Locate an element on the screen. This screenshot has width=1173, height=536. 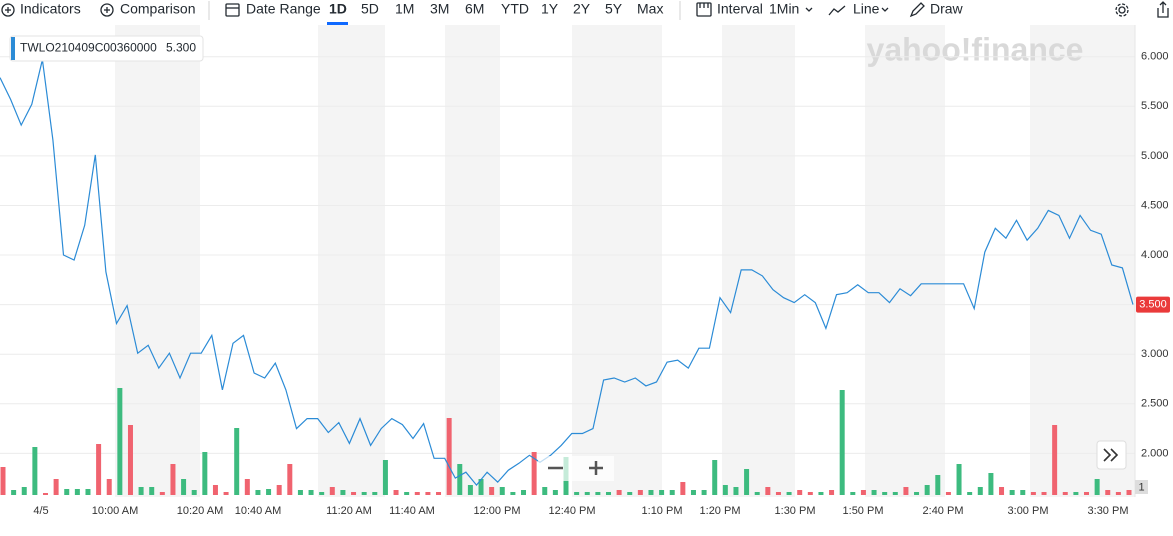
x-tick-label: 11:20 AM is located at coordinates (349, 511).